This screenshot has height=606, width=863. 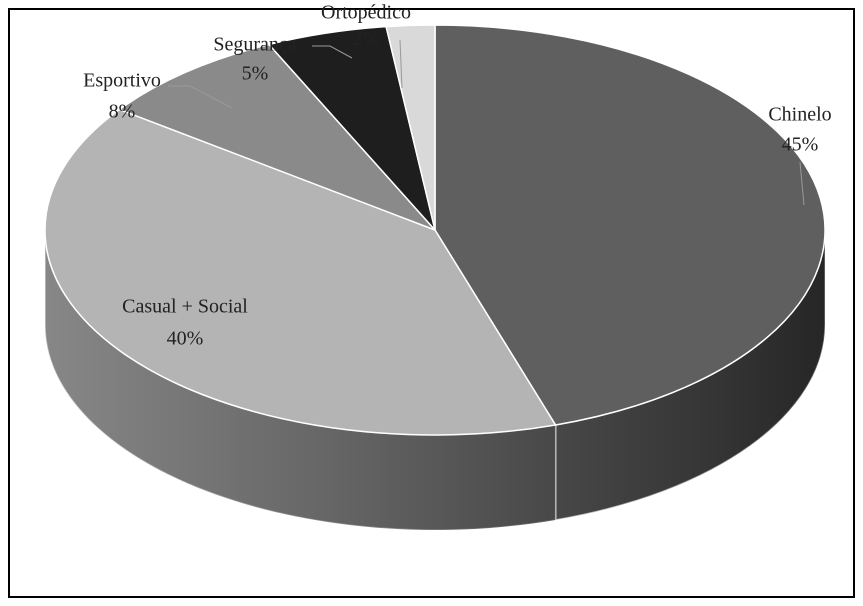 I want to click on slice-label: Esportivo, so click(x=122, y=81).